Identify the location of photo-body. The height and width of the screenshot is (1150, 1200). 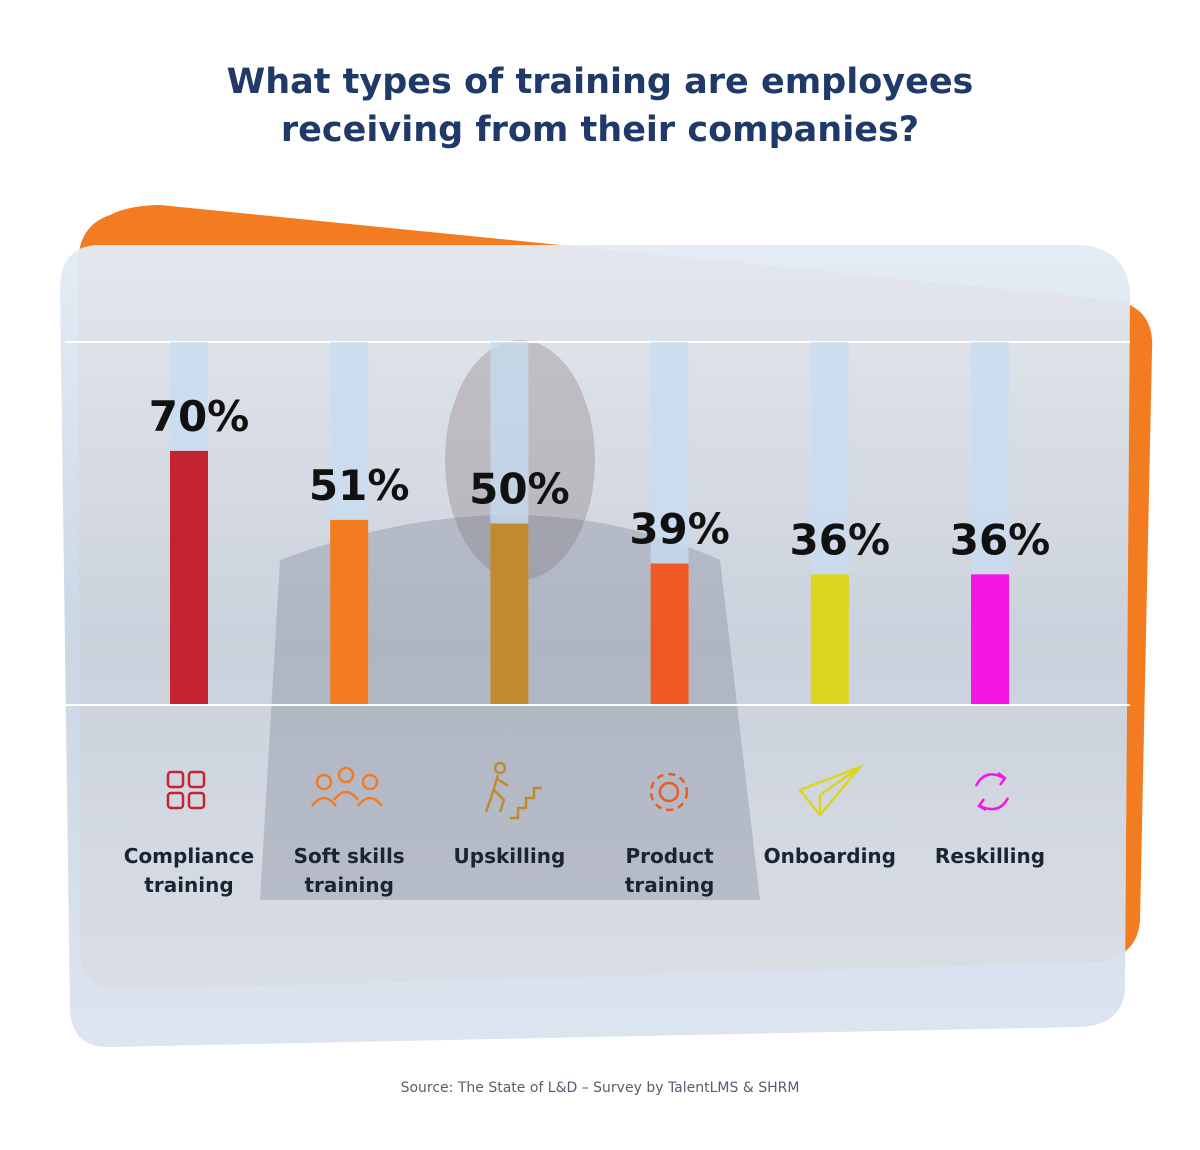
(510, 707).